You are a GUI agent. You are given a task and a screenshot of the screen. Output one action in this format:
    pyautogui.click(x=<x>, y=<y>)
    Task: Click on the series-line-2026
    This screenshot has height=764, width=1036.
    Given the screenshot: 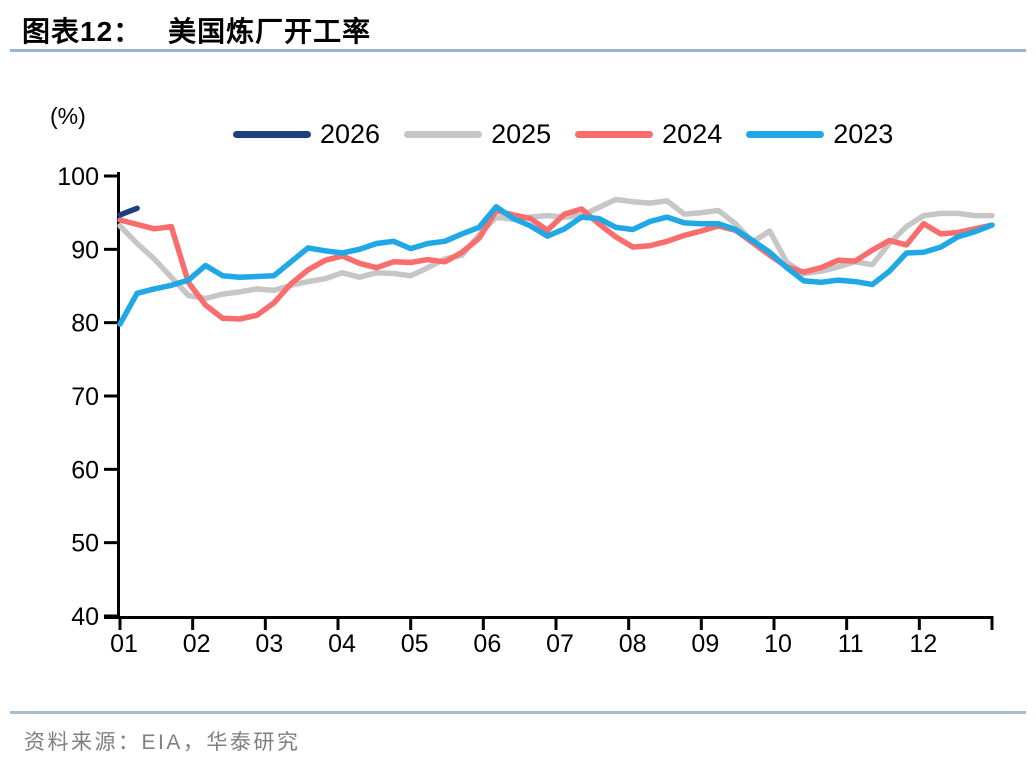 What is the action you would take?
    pyautogui.click(x=128, y=211)
    